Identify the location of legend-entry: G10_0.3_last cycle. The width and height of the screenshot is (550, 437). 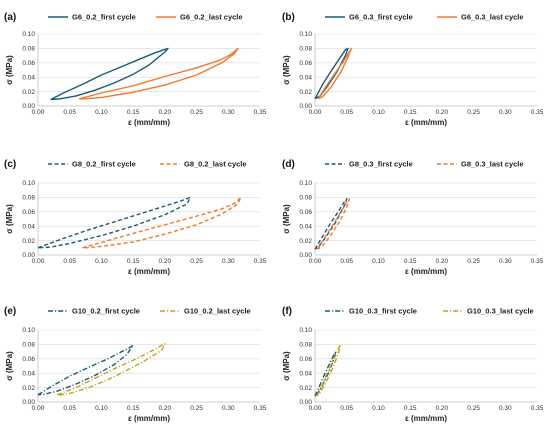
(500, 311).